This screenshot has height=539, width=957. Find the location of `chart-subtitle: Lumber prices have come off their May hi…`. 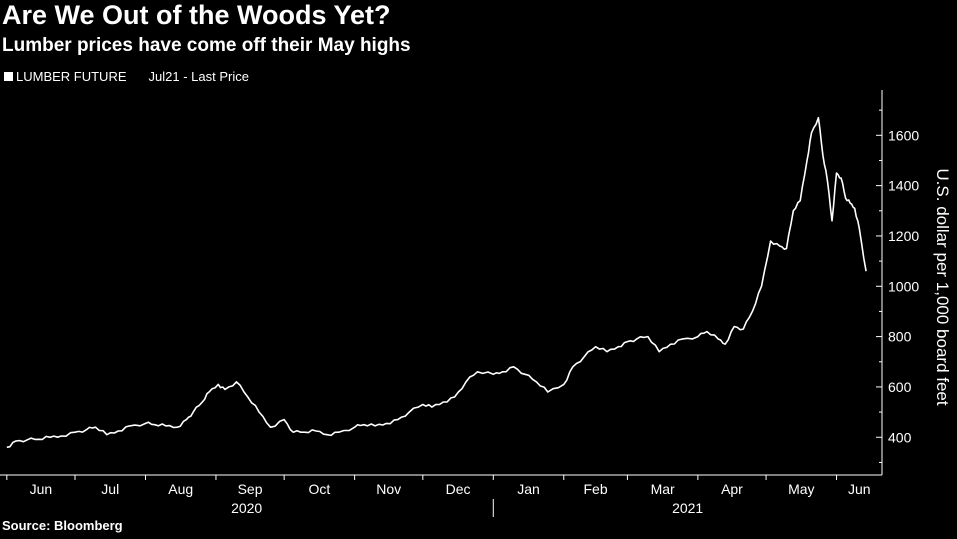

chart-subtitle: Lumber prices have come off their May hi… is located at coordinates (206, 45).